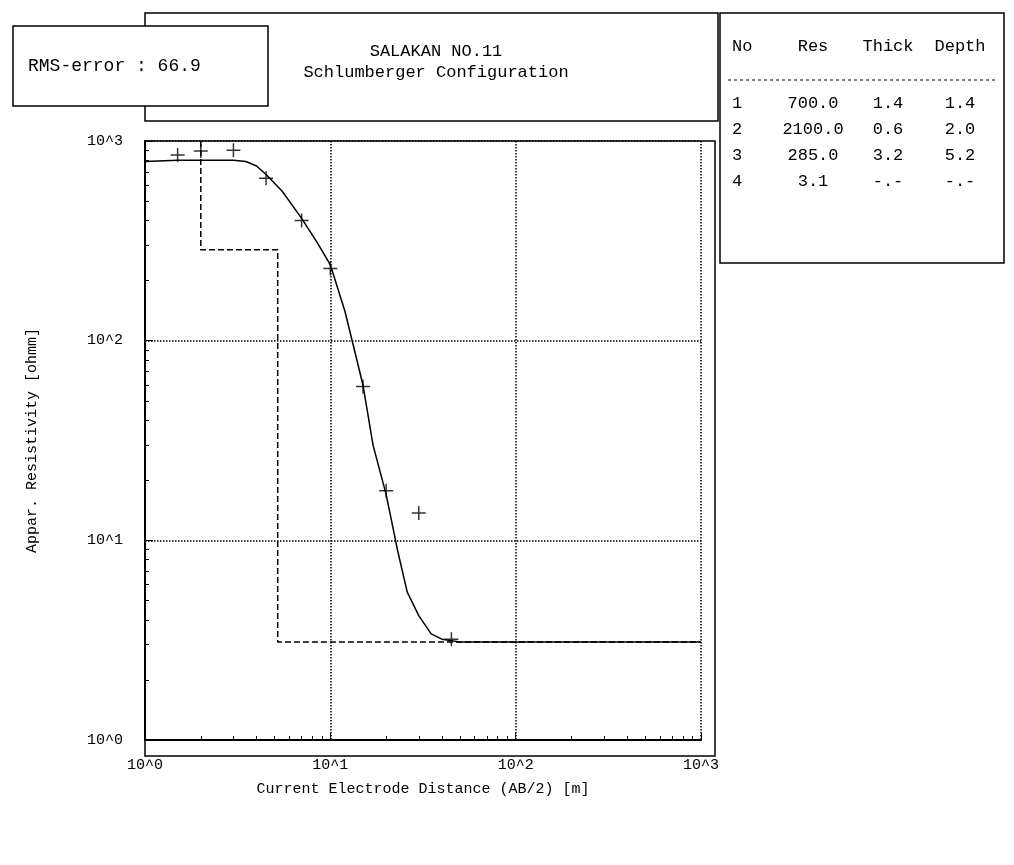  What do you see at coordinates (114, 66) in the screenshot?
I see `text: RMS-error : 66.9` at bounding box center [114, 66].